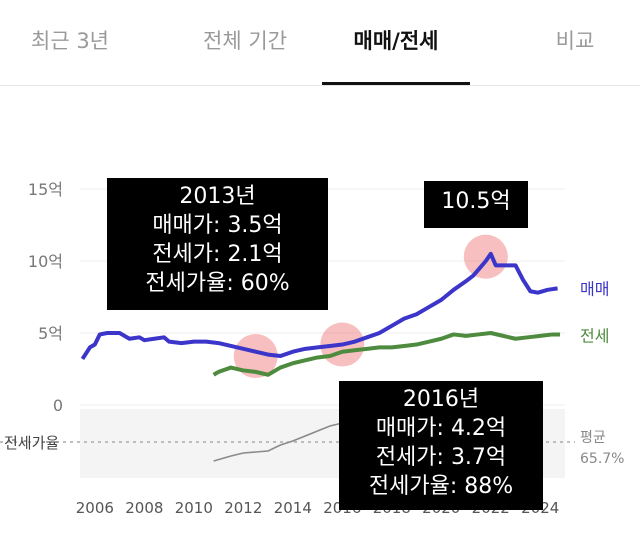 The width and height of the screenshot is (640, 534). What do you see at coordinates (594, 288) in the screenshot?
I see `legend-label-sale: 매매` at bounding box center [594, 288].